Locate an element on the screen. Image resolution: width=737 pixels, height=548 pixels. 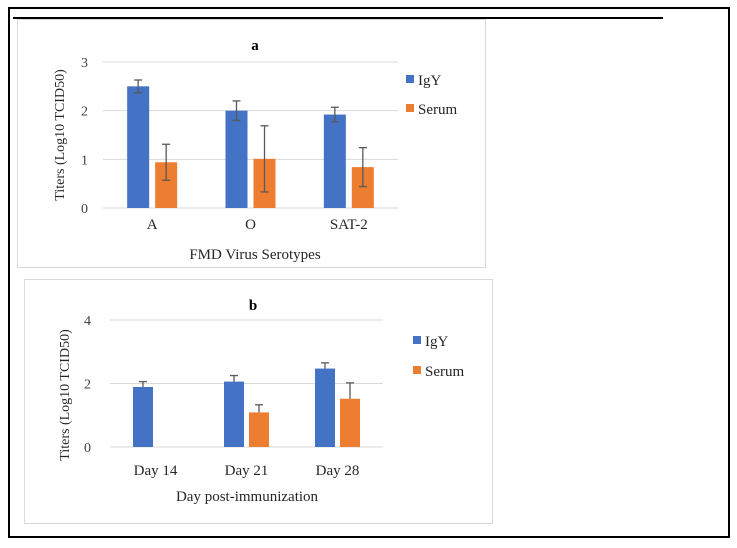
x-tick-label: Day 14 is located at coordinates (156, 471).